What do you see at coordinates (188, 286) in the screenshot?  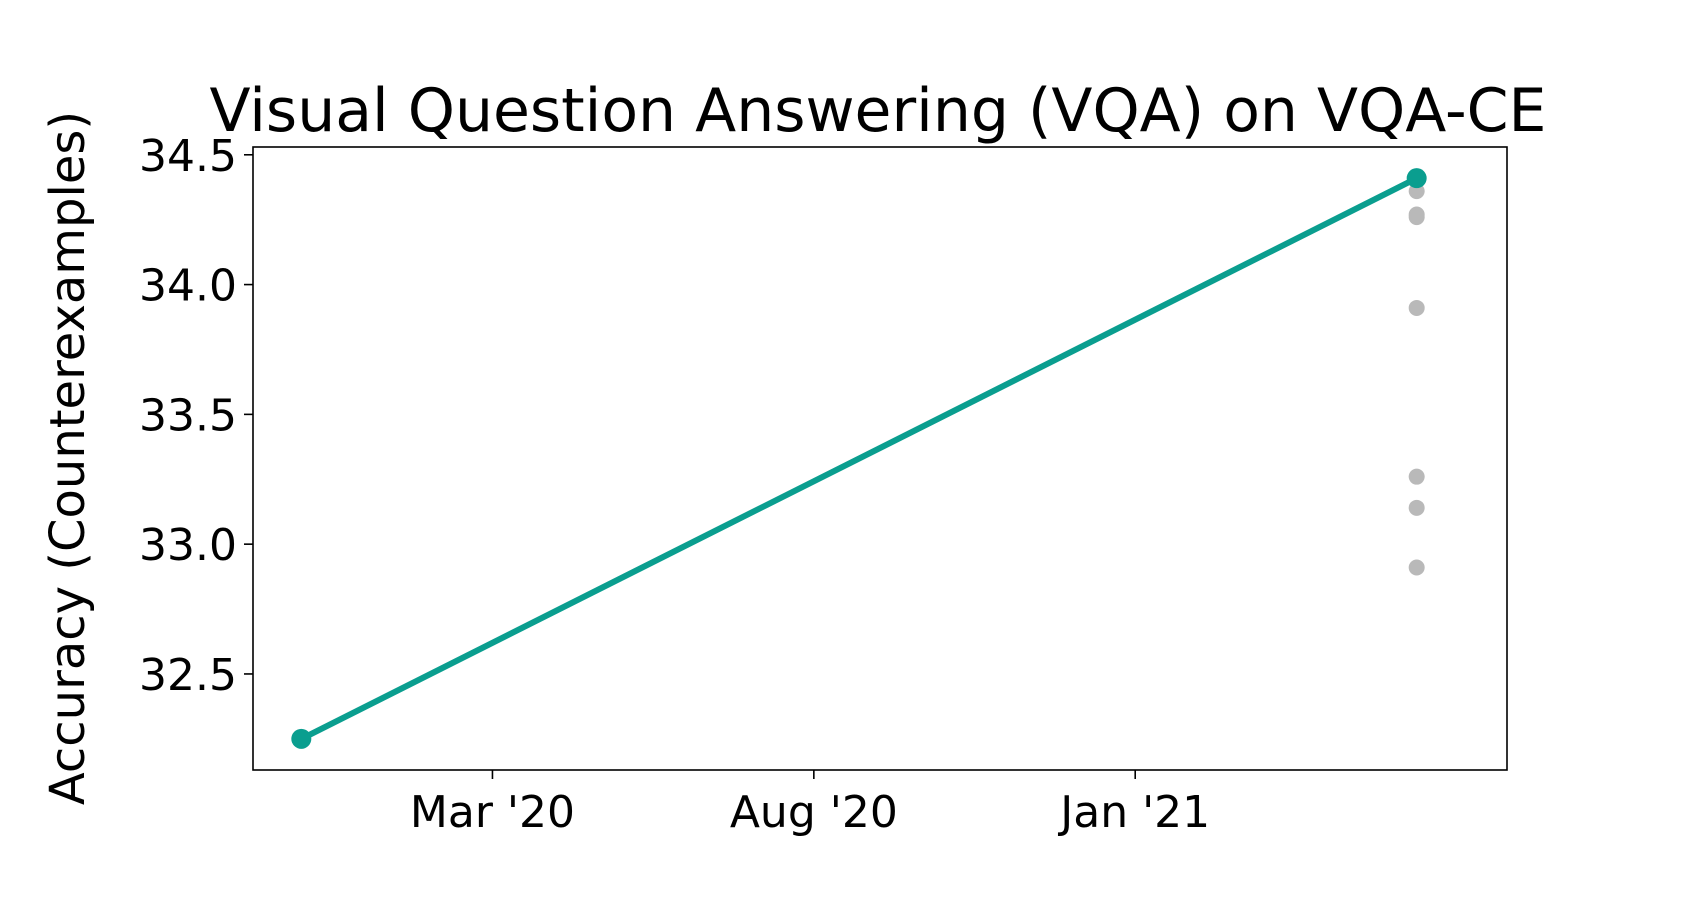 I see `y-tick-label: 34.0` at bounding box center [188, 286].